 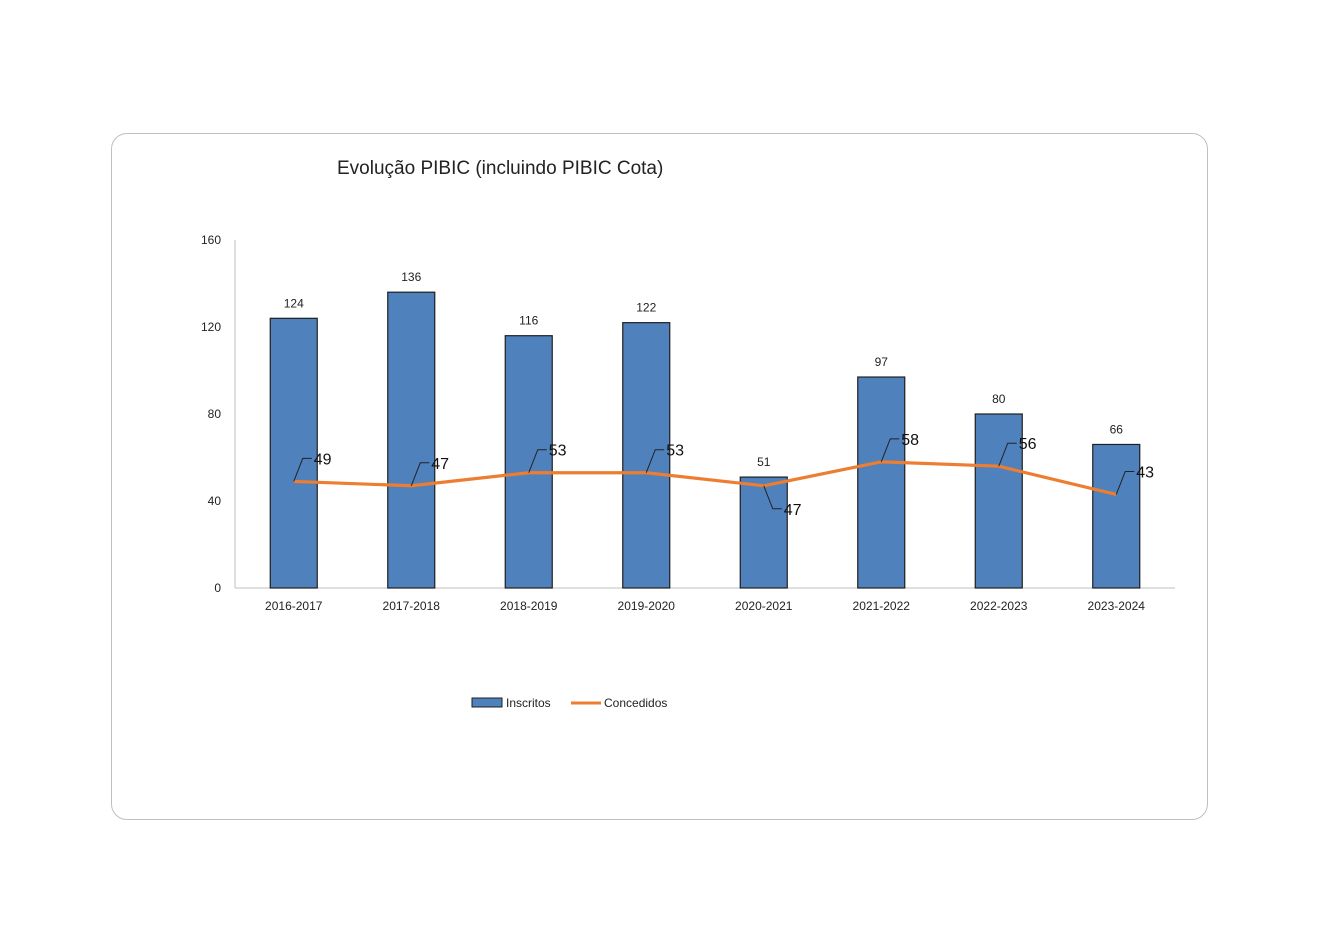 What do you see at coordinates (294, 606) in the screenshot?
I see `x-tick-label: 2016-2017` at bounding box center [294, 606].